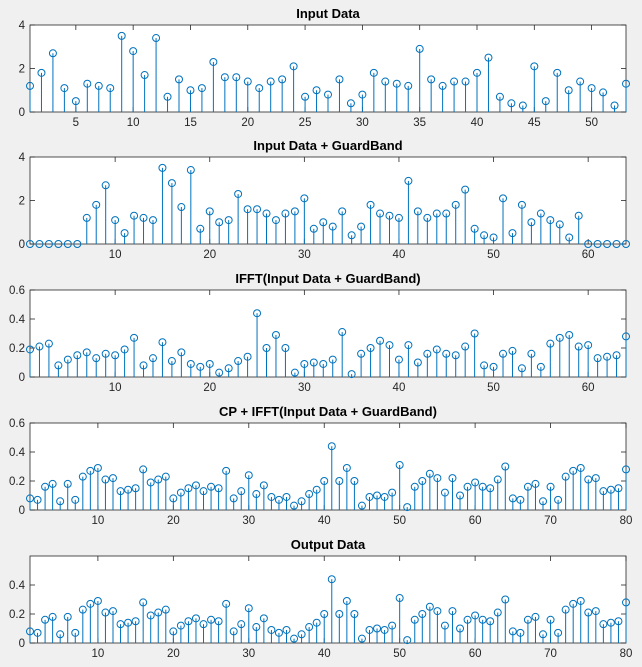  Describe the element at coordinates (324, 521) in the screenshot. I see `x-tick-label: 40` at that location.